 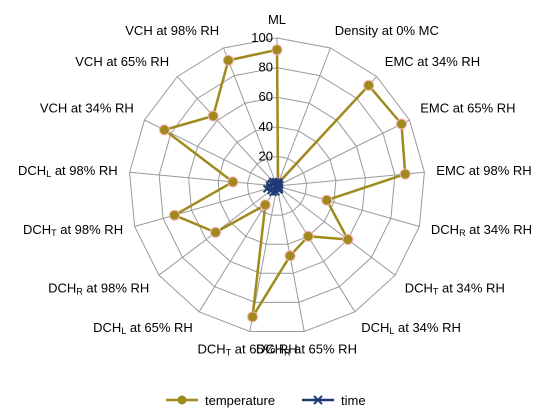 What do you see at coordinates (327, 200) in the screenshot?
I see `point-temperature-dchr-at-34-rh` at bounding box center [327, 200].